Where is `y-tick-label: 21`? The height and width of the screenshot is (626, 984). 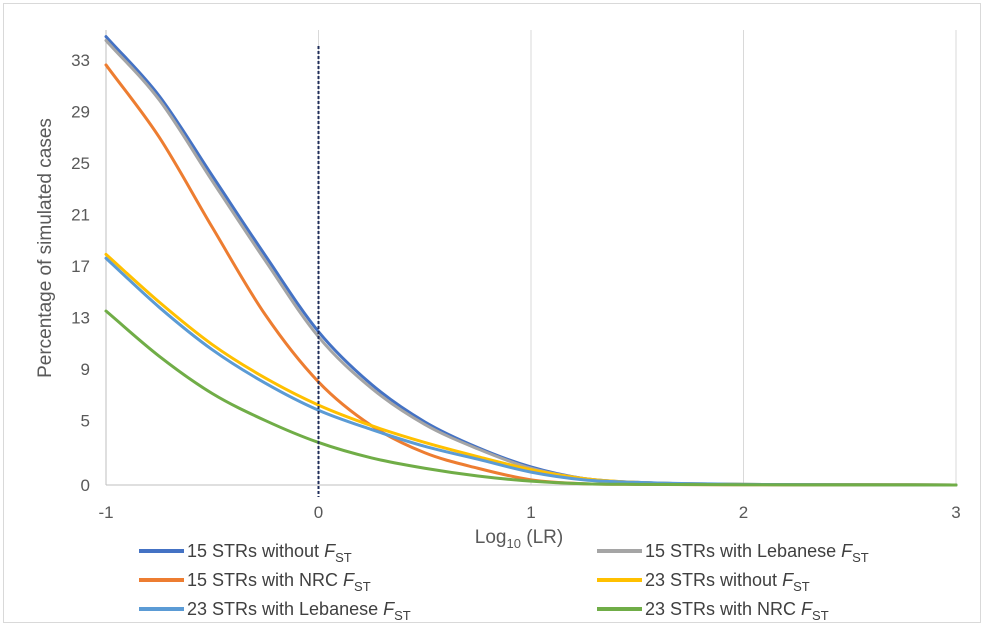 y-tick-label: 21 is located at coordinates (80, 214).